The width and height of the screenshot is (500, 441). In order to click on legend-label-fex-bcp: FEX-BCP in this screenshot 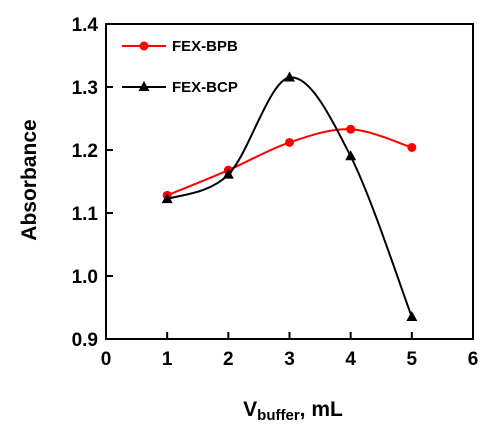, I will do `click(205, 87)`.